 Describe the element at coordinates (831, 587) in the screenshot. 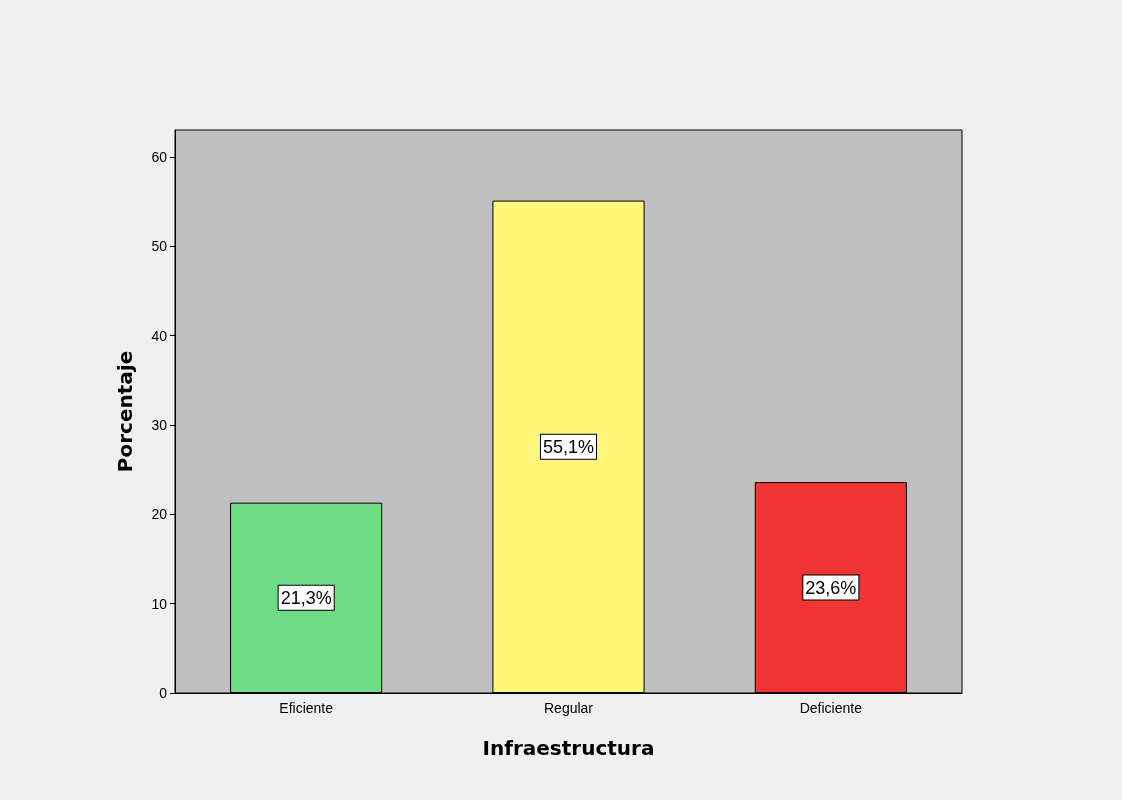

I see `data-label: 23,6%` at that location.